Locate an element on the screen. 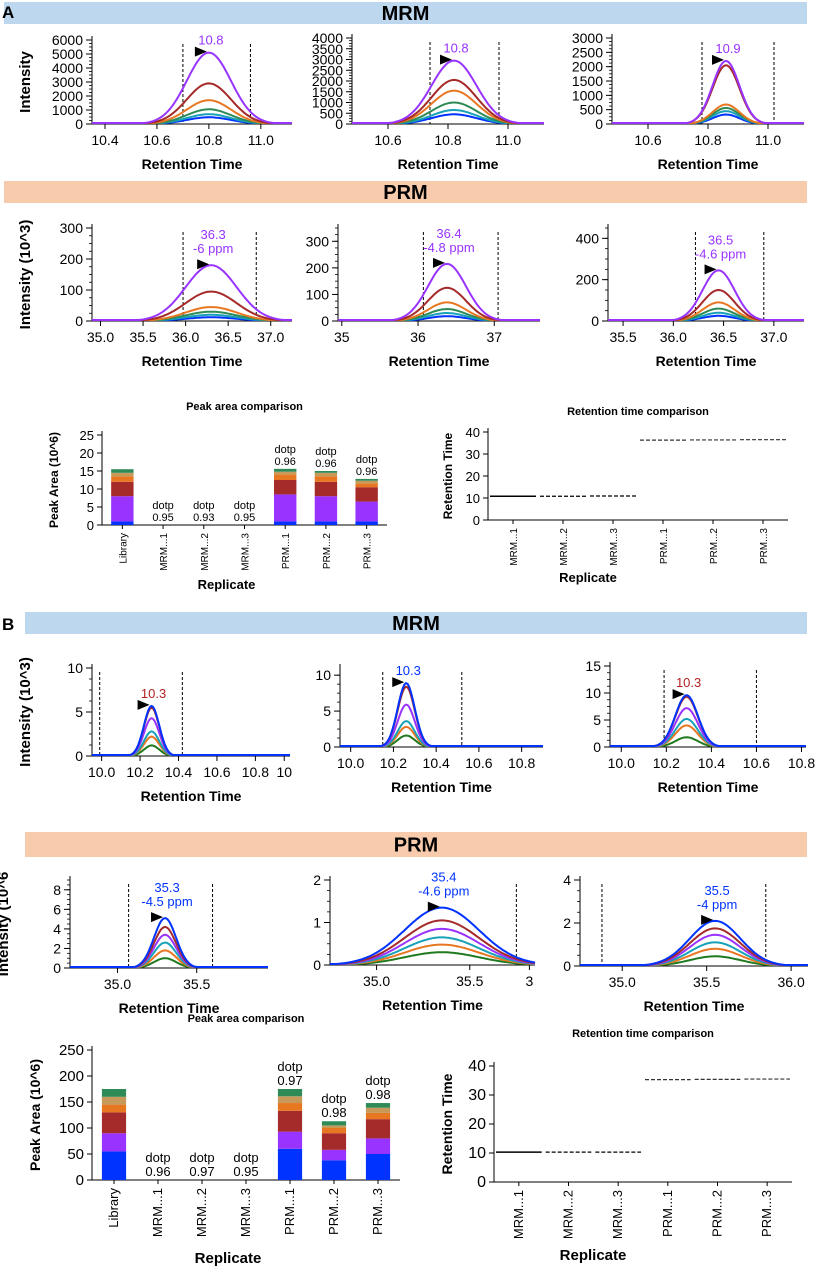 This screenshot has height=1270, width=816. peak-rt-label: 35.5 is located at coordinates (716, 890).